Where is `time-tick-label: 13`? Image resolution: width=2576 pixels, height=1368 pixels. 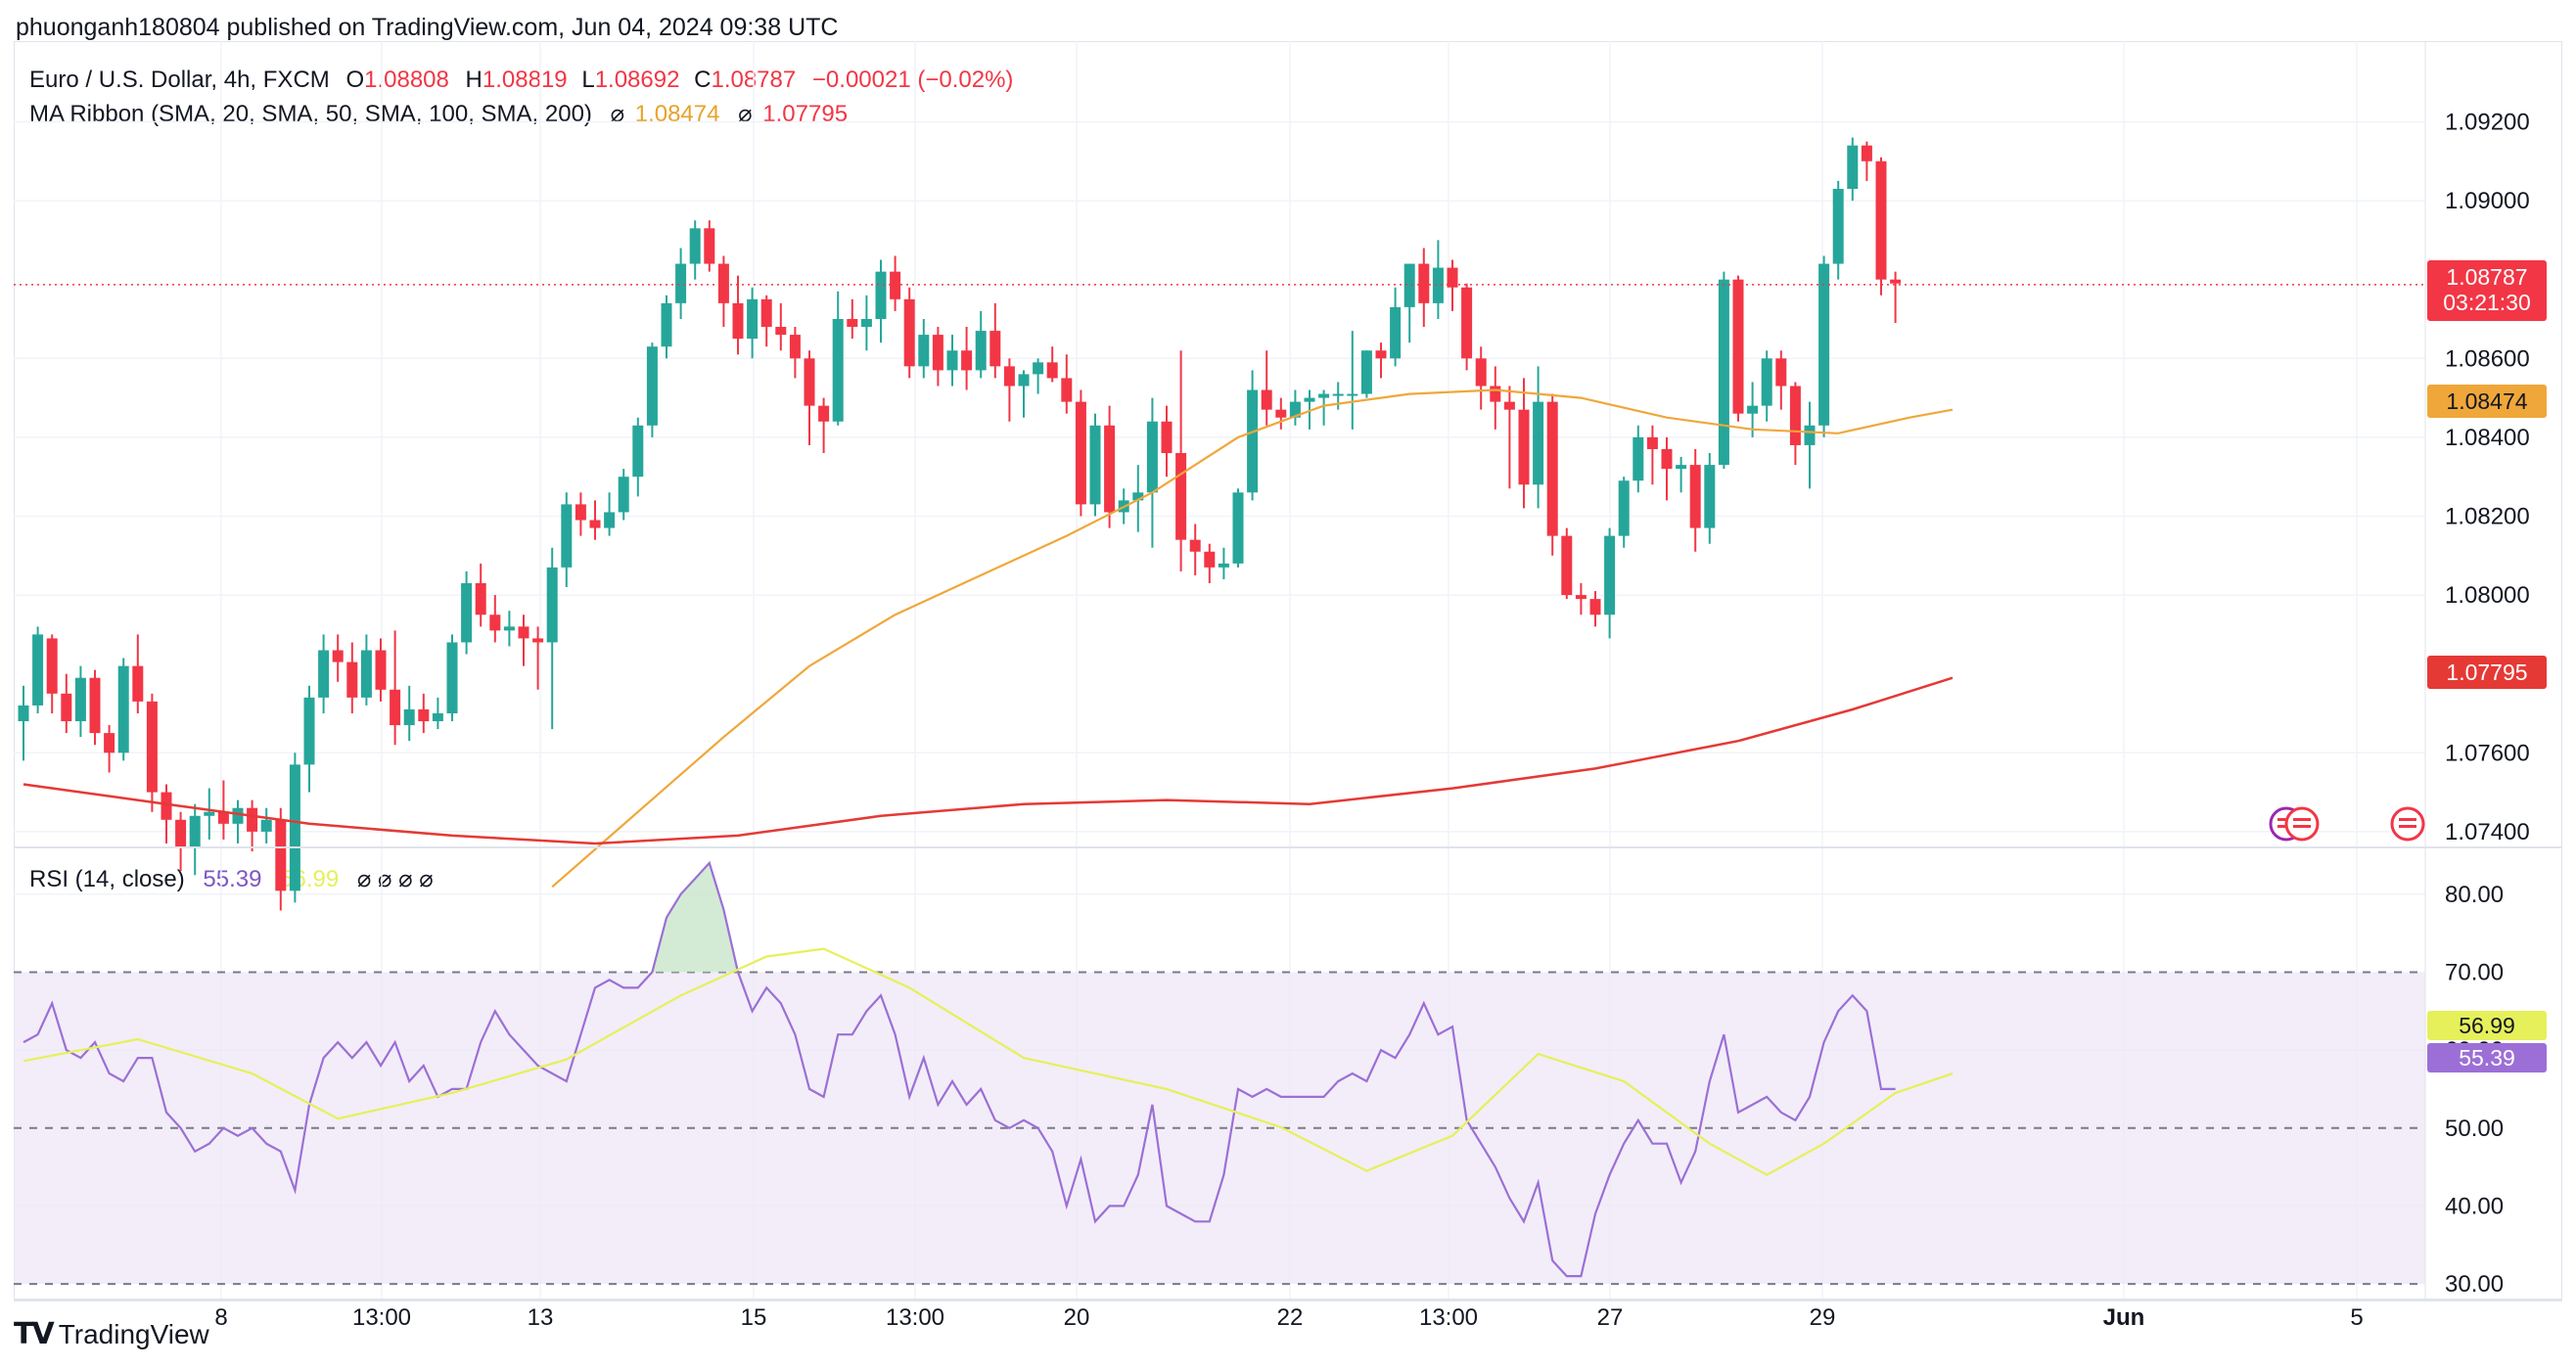 time-tick-label: 13 is located at coordinates (541, 1317).